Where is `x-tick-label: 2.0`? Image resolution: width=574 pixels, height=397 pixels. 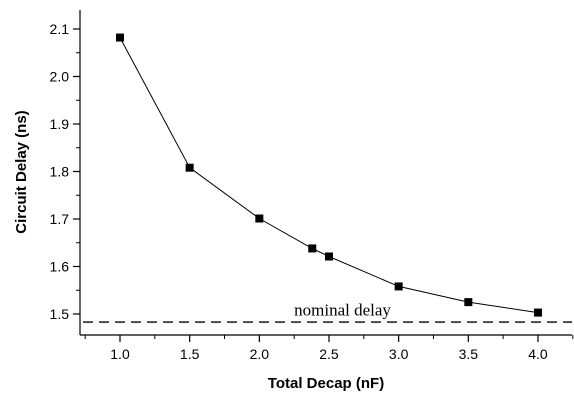
x-tick-label: 2.0 is located at coordinates (260, 354).